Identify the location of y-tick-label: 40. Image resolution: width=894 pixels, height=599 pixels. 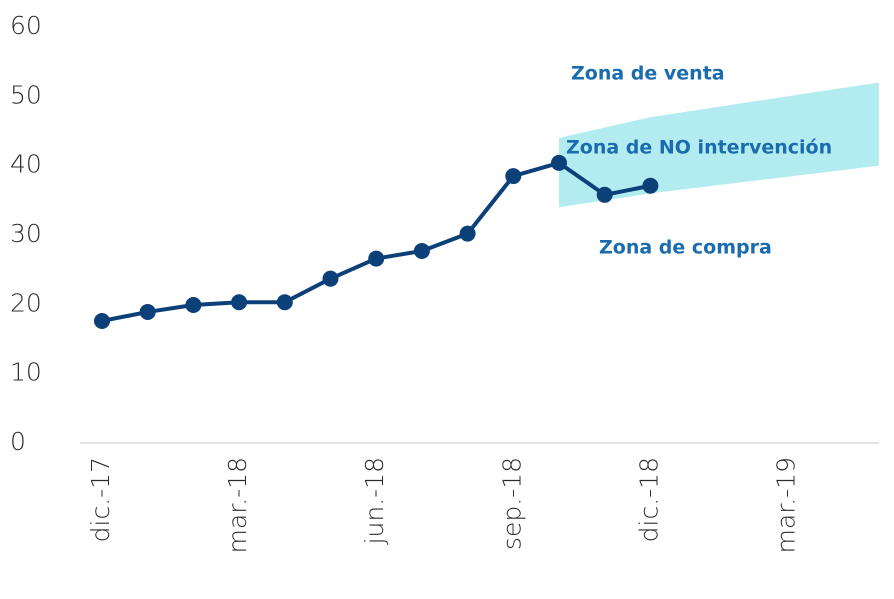
(26, 164).